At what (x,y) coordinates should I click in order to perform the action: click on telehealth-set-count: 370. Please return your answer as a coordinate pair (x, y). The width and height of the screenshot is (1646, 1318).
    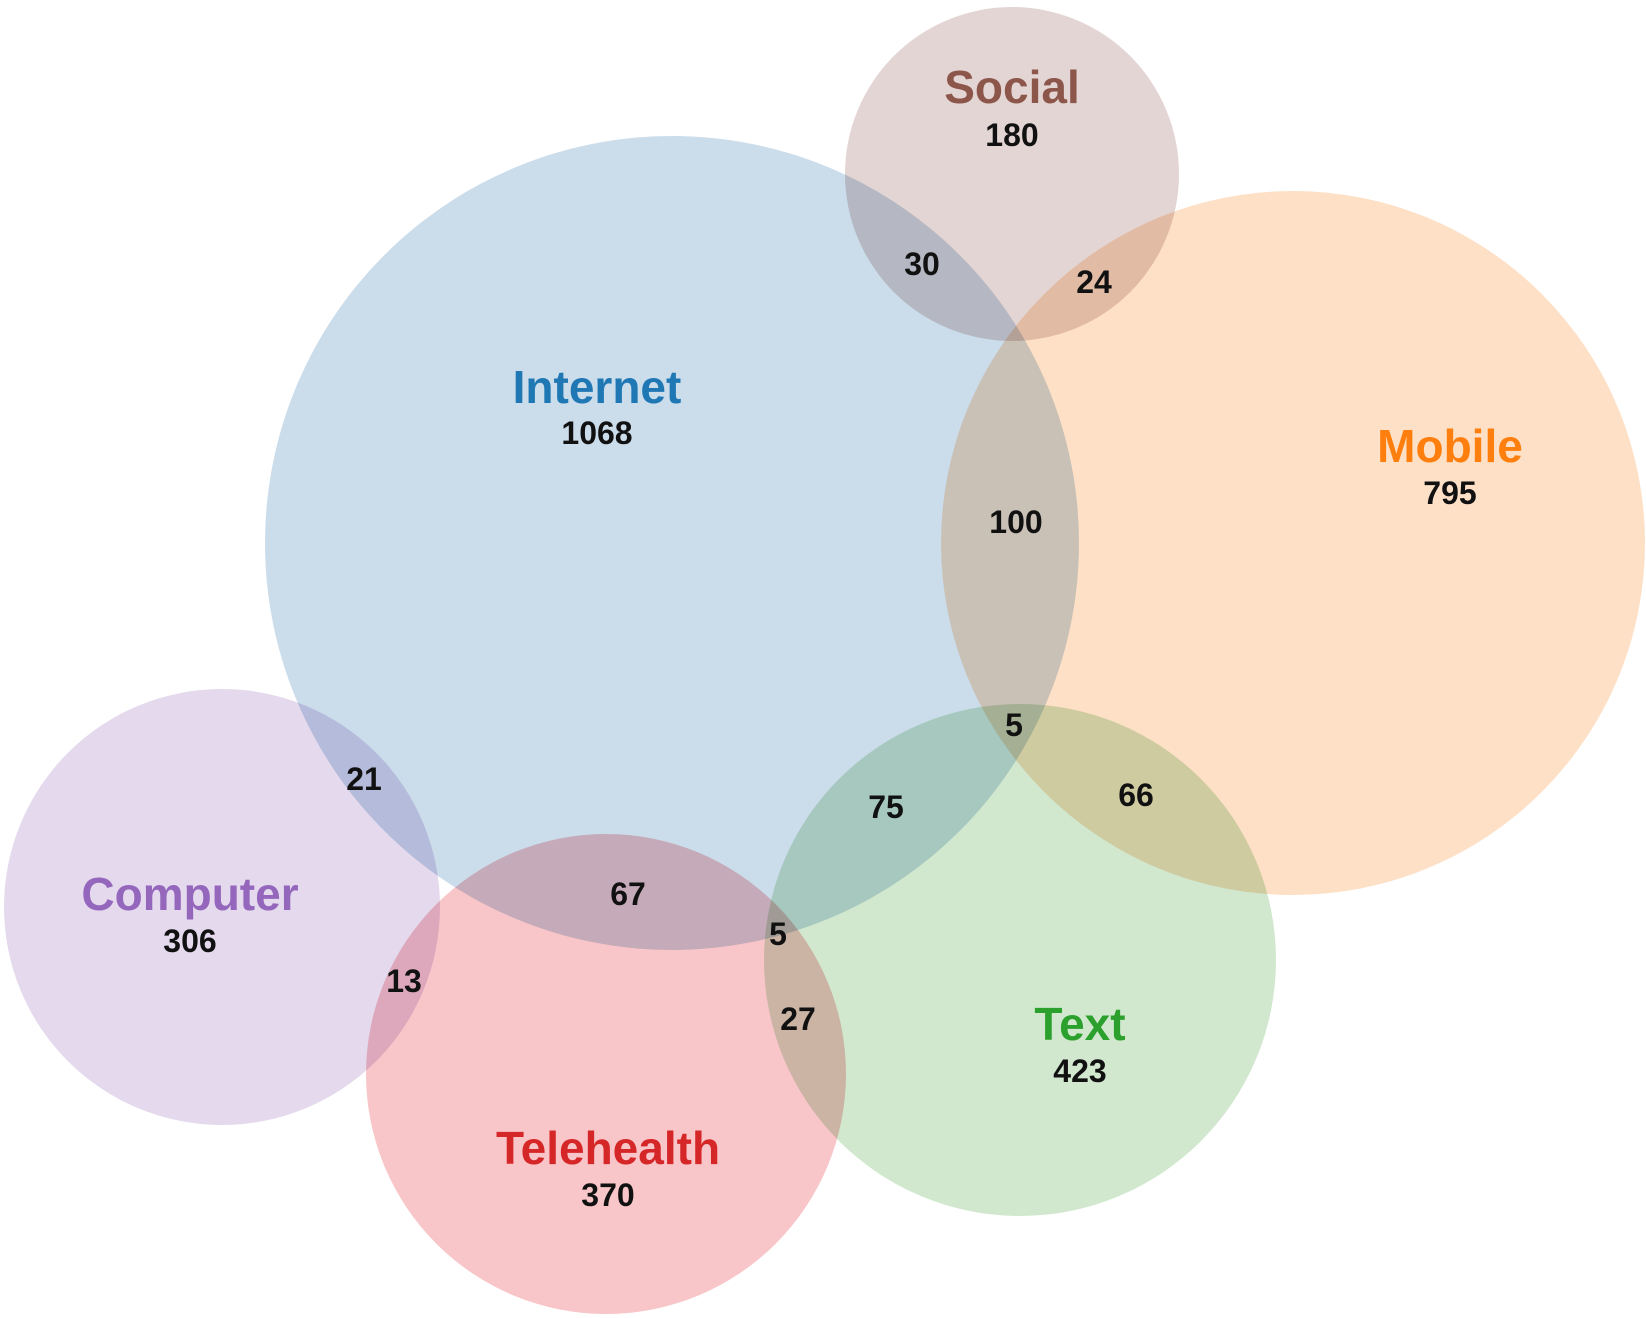
    Looking at the image, I should click on (607, 1195).